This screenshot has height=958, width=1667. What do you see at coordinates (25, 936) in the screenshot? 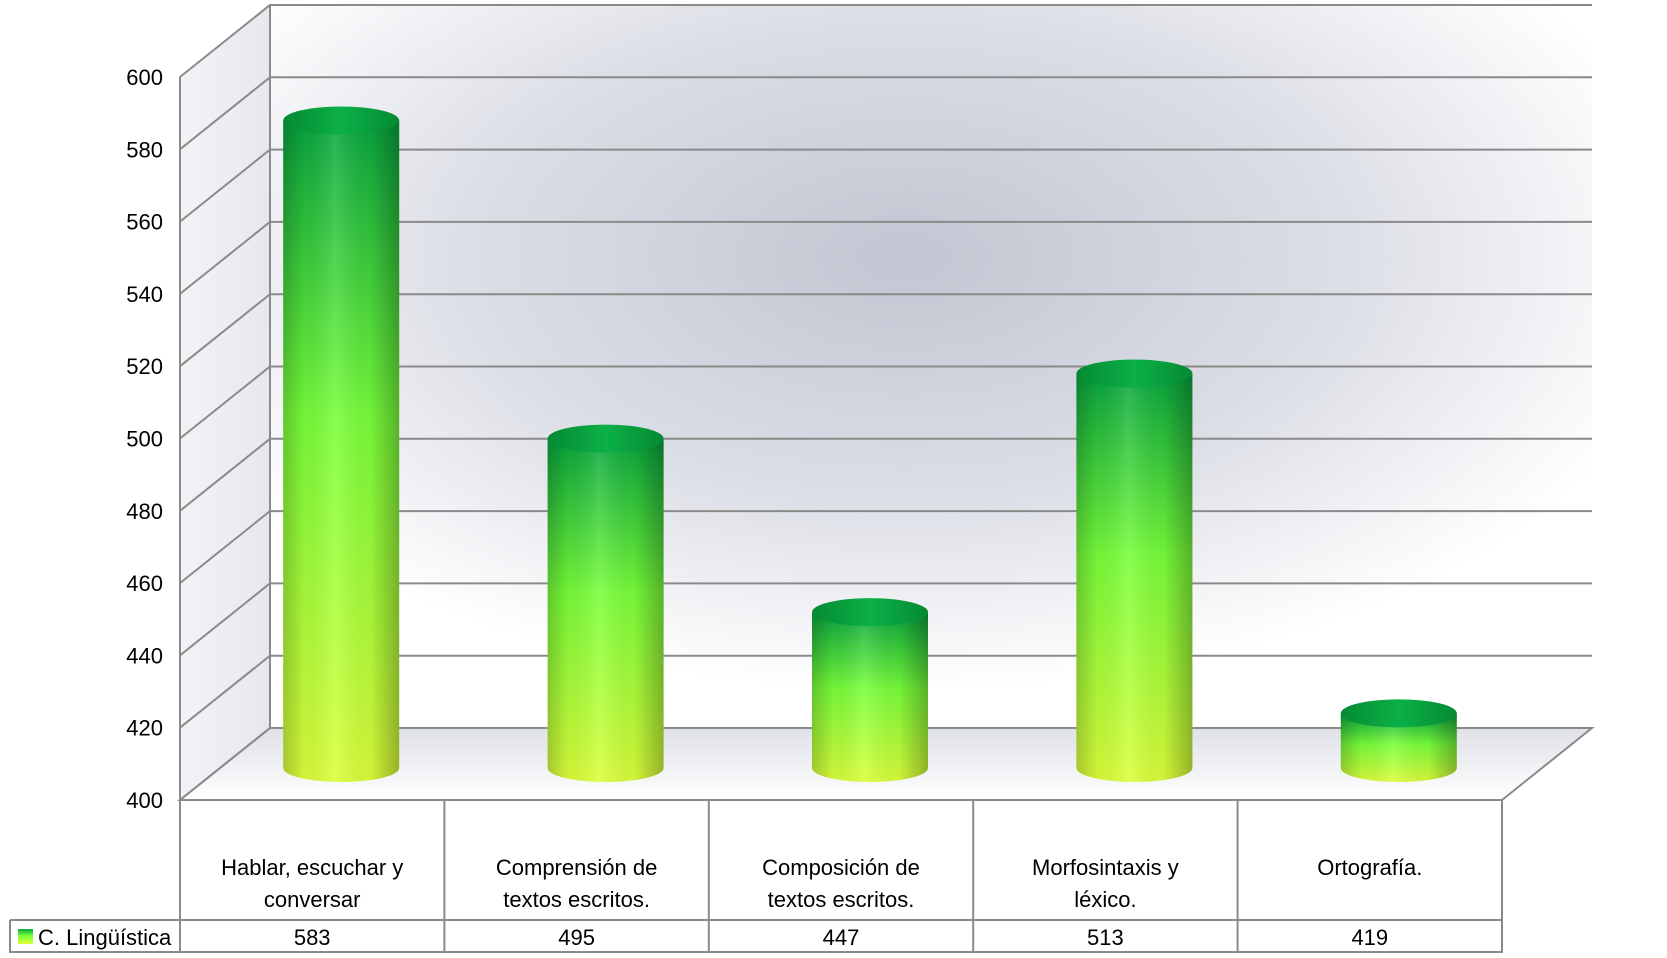
I see `legend-swatch` at bounding box center [25, 936].